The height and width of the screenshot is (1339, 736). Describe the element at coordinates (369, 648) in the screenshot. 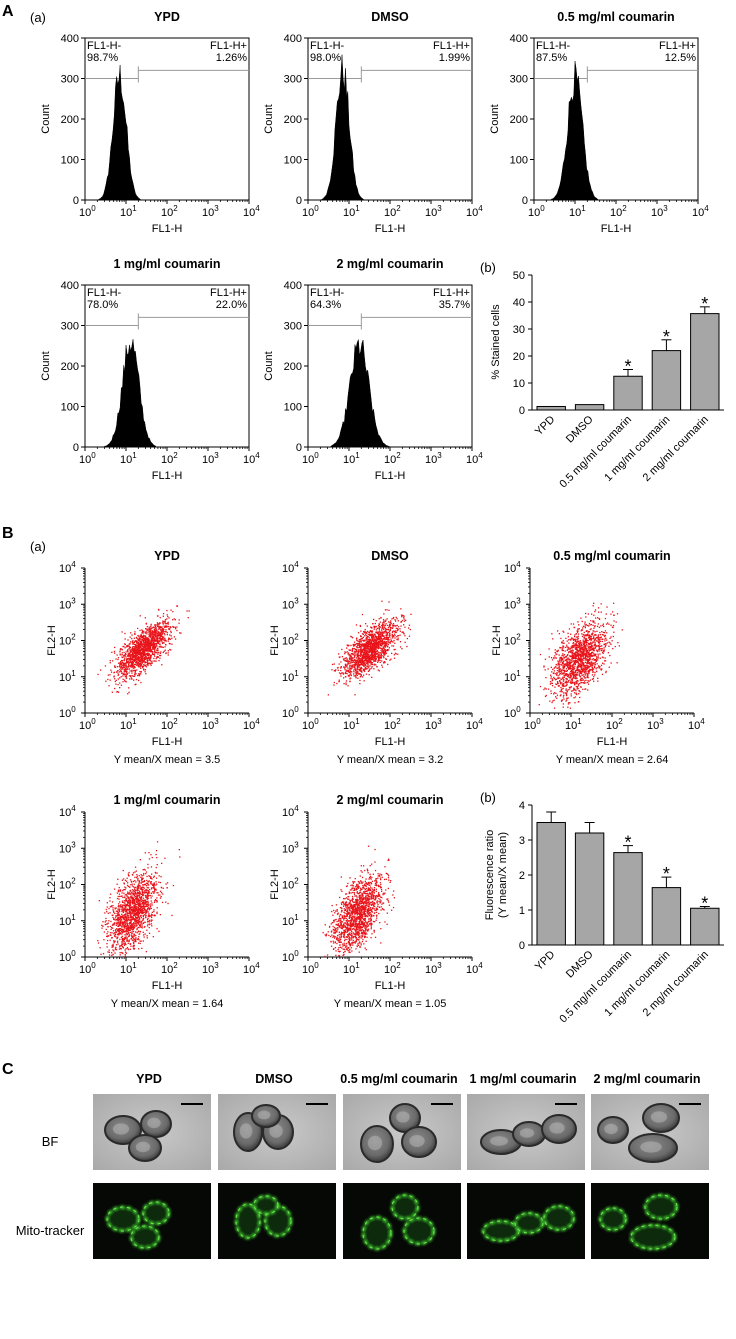

I see `scatter-points` at that location.